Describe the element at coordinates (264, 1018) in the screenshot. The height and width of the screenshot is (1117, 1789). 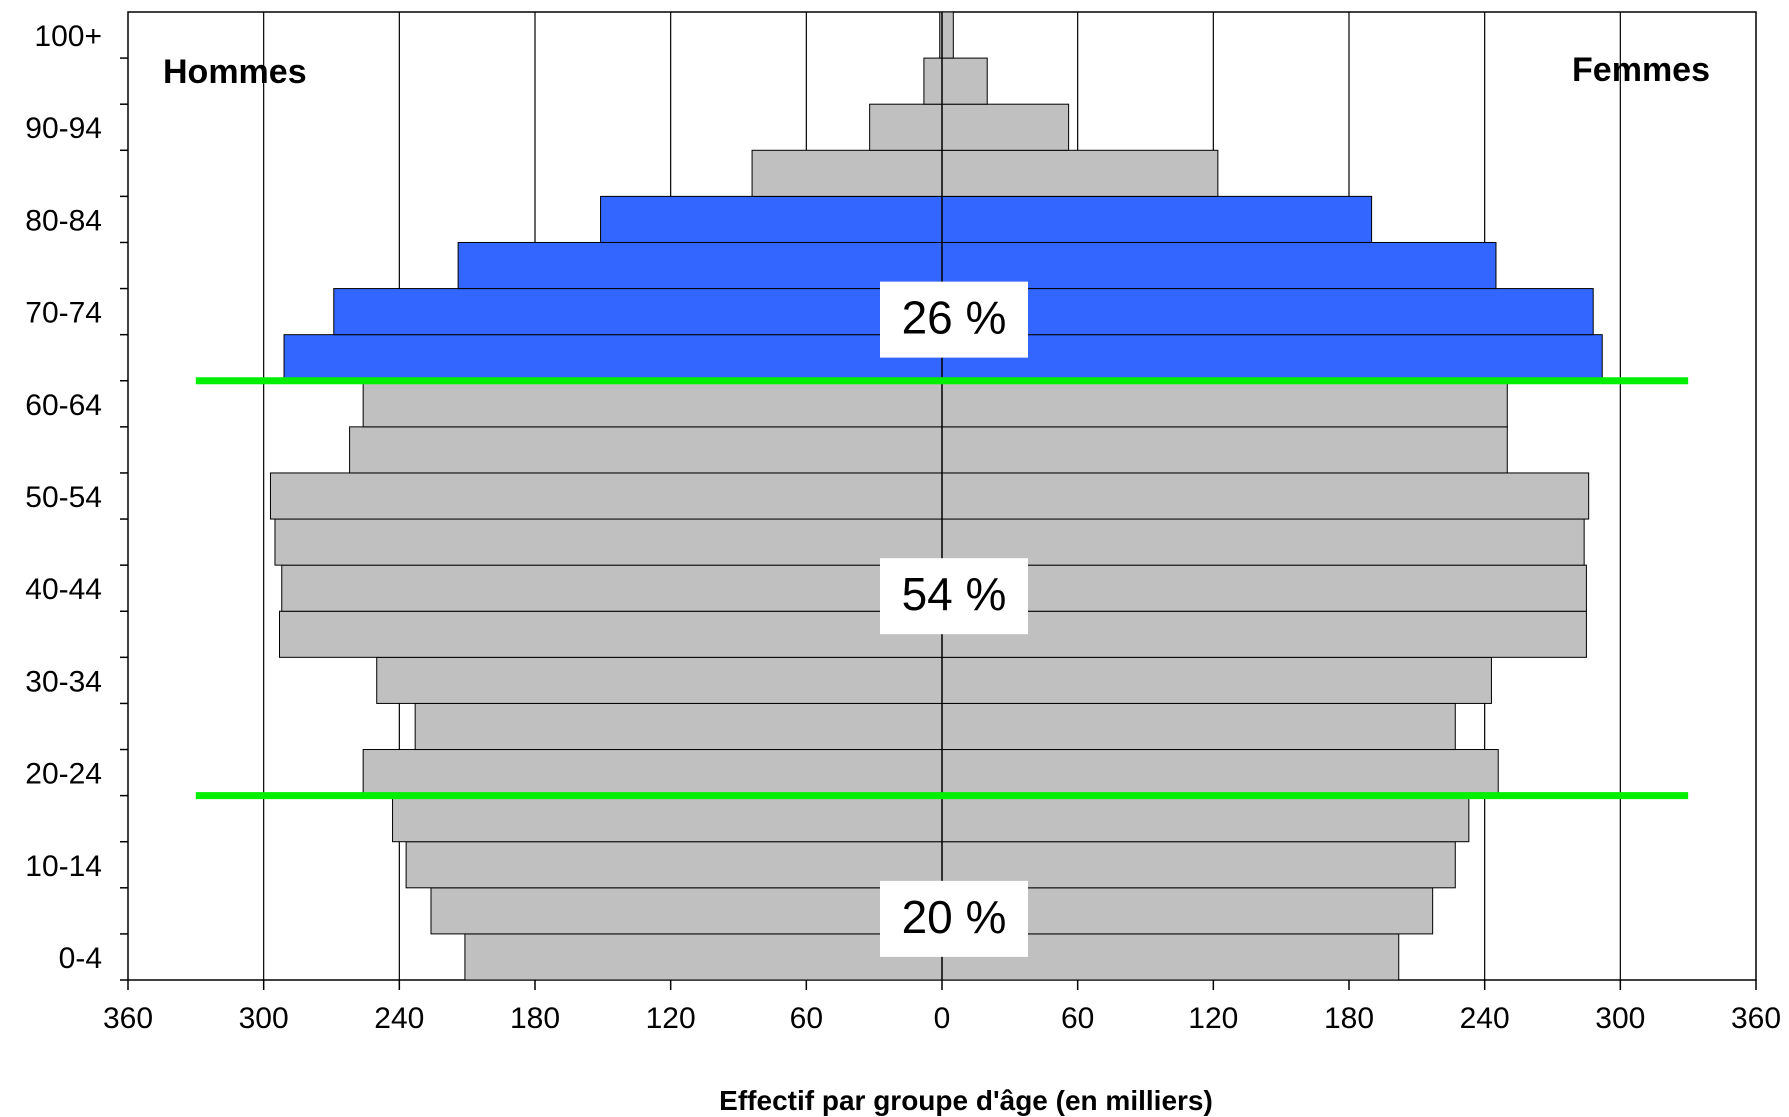
I see `x-tick-label-1: 300` at that location.